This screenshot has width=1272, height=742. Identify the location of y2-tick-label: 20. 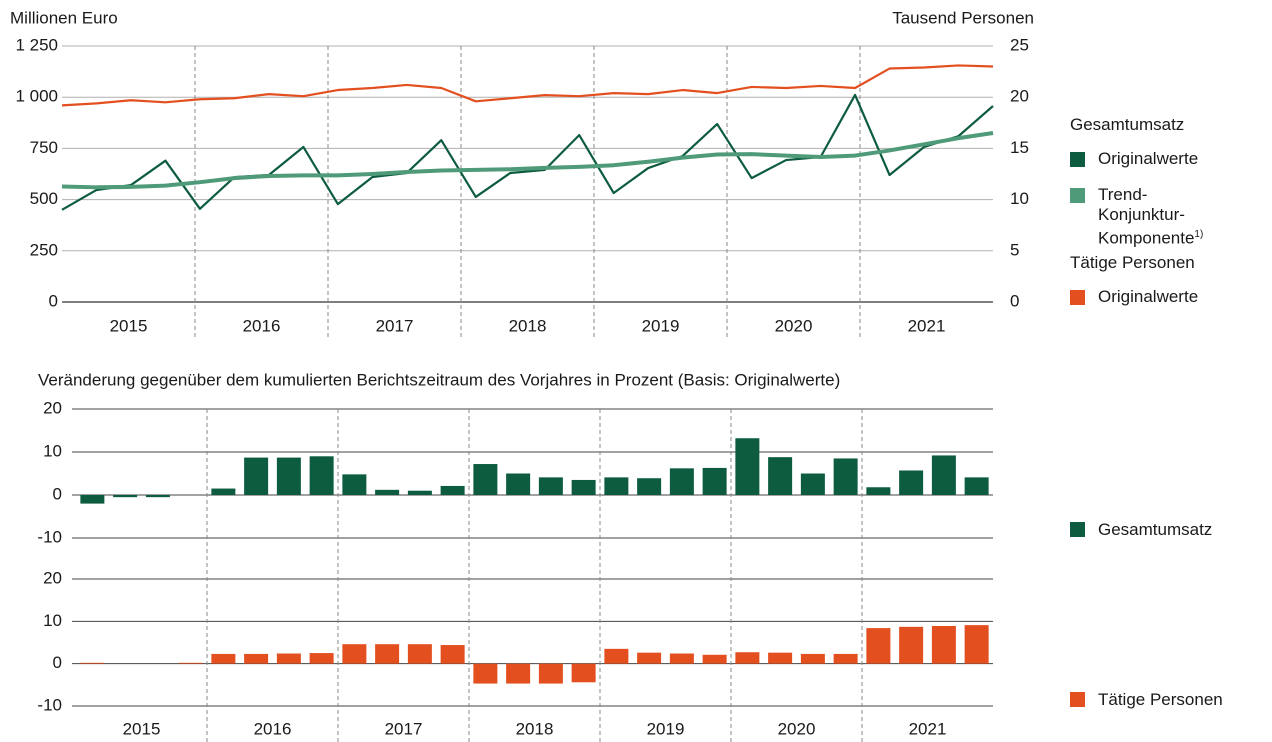
(1019, 96).